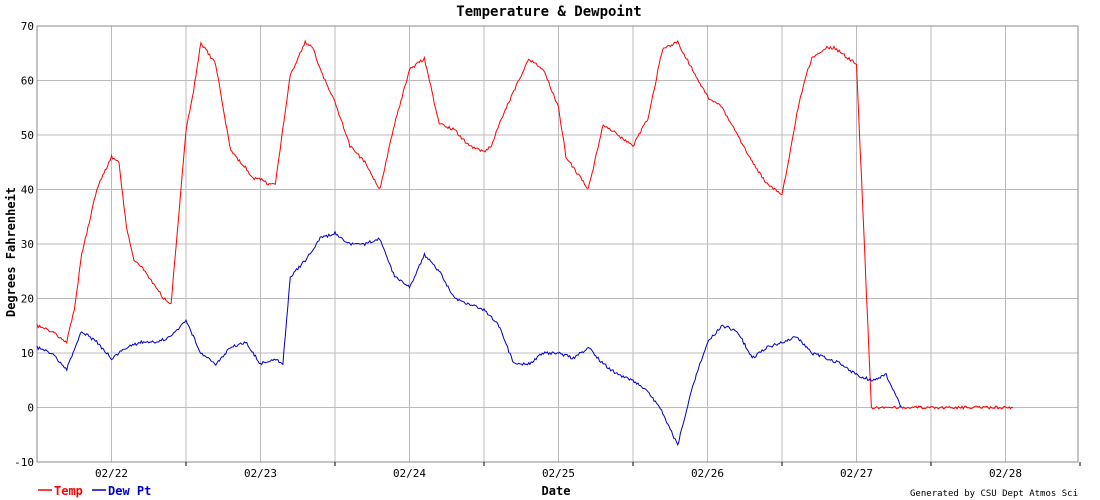 This screenshot has height=500, width=1100. What do you see at coordinates (27, 26) in the screenshot?
I see `y-tick-label: 70` at bounding box center [27, 26].